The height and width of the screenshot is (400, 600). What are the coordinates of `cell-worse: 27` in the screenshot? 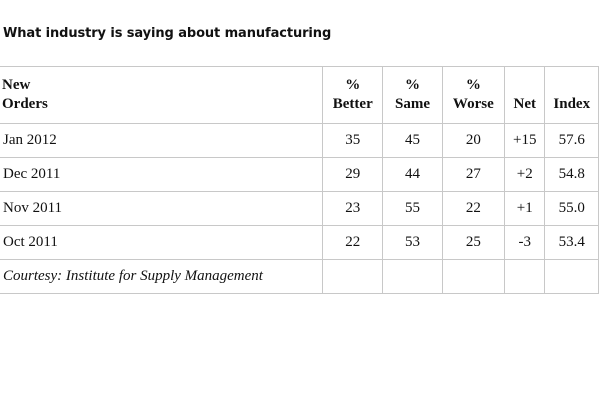 It's located at (473, 174).